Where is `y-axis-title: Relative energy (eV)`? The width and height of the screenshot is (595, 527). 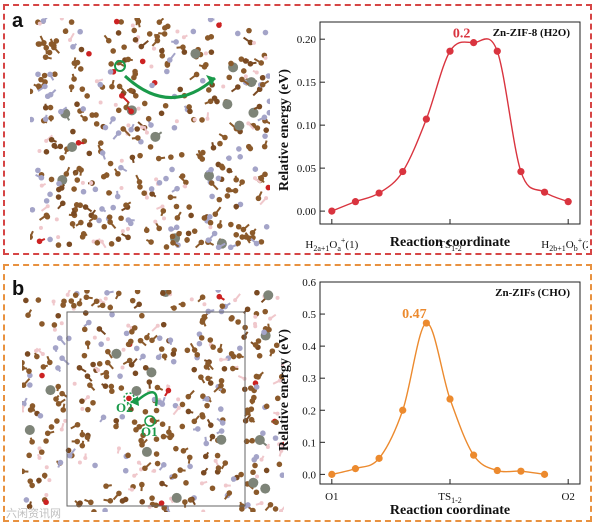
y-axis-title: Relative energy (eV) is located at coordinates (284, 390).